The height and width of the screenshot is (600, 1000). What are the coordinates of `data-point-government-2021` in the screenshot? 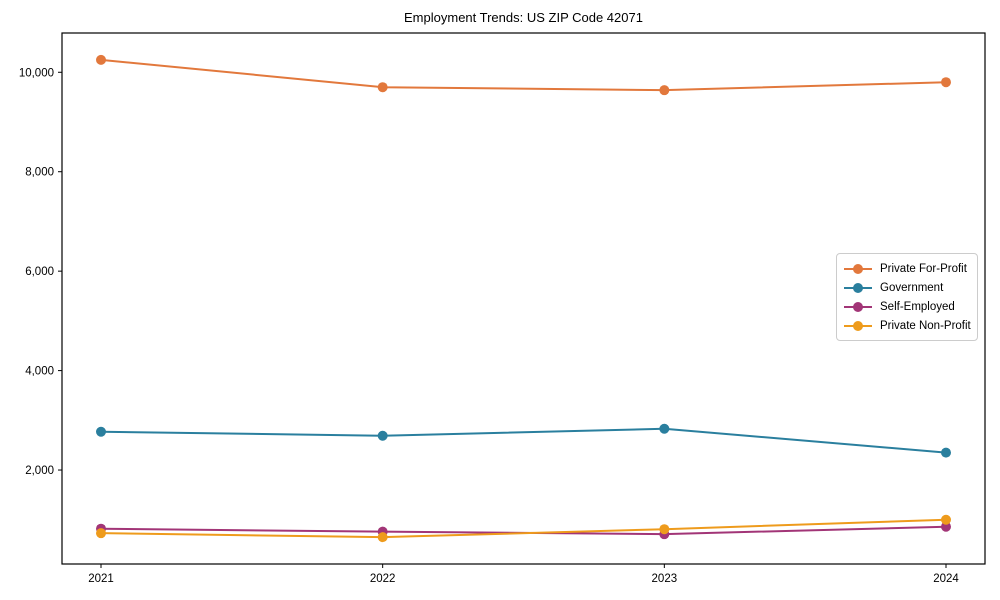 It's located at (101, 431).